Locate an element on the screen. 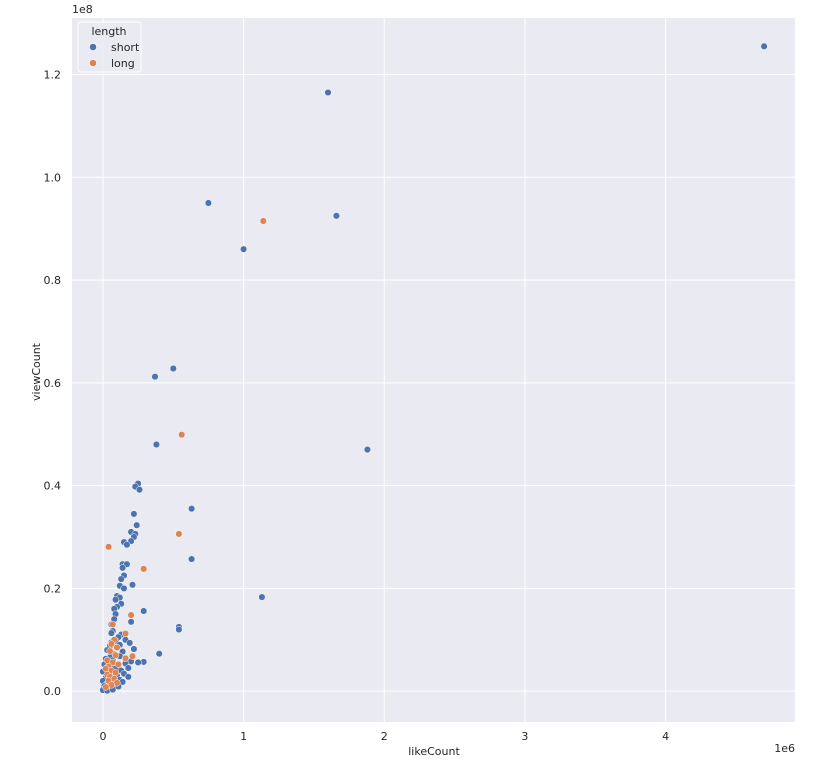 The height and width of the screenshot is (774, 835). y-tick-label: 1.2 is located at coordinates (53, 75).